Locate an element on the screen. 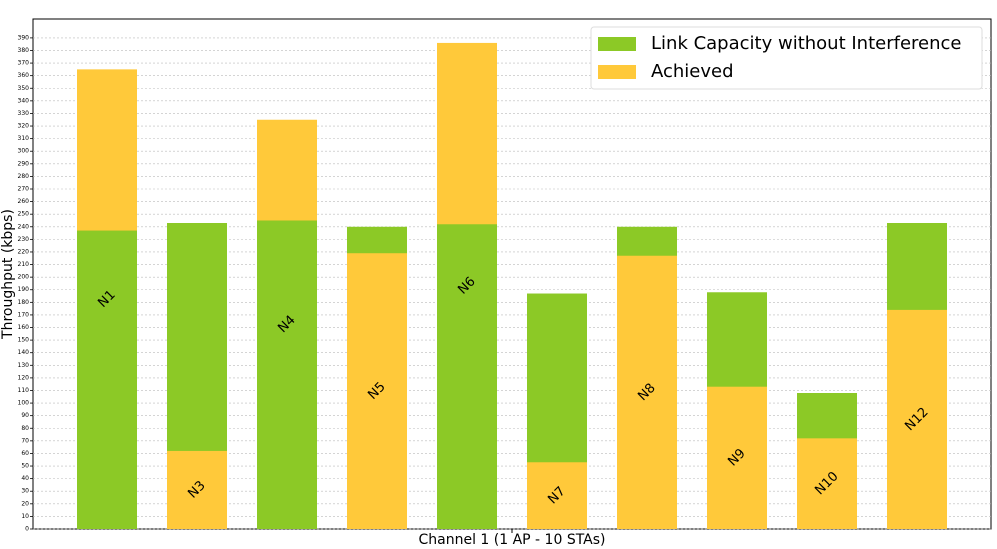 The height and width of the screenshot is (549, 997). y-tick-label: 380 is located at coordinates (24, 50).